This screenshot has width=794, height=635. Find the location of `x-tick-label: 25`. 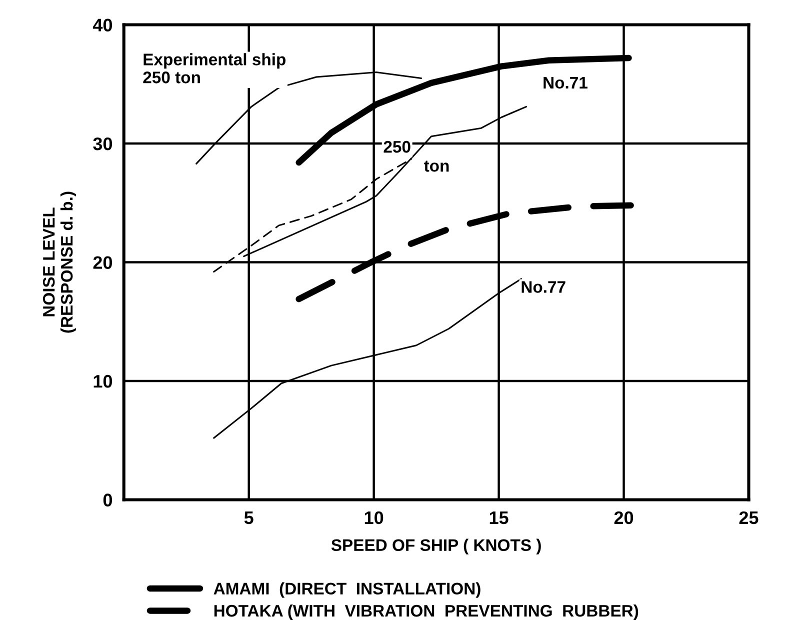

x-tick-label: 25 is located at coordinates (748, 517).